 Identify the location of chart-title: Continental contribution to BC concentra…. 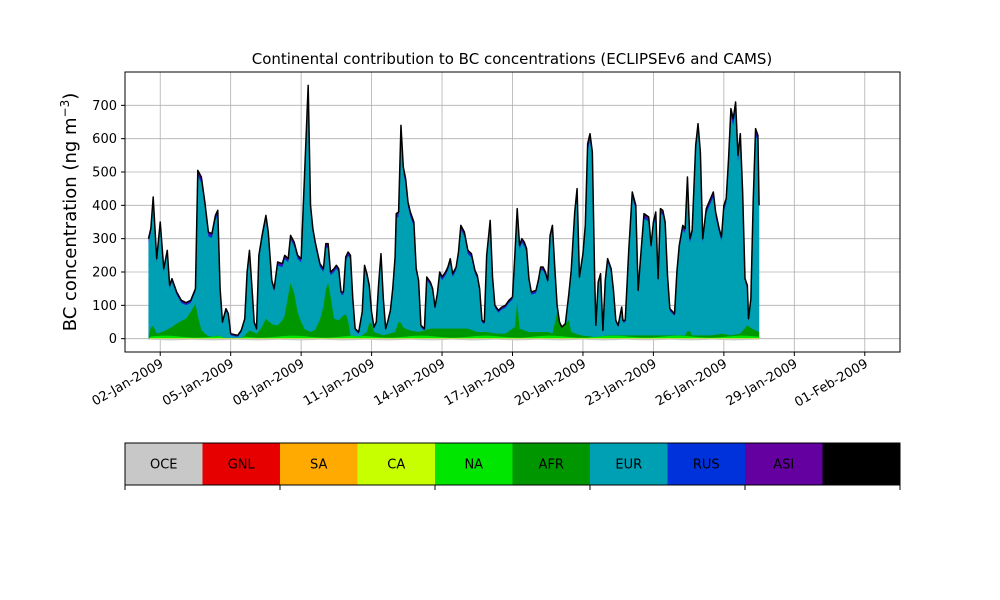
(512, 59).